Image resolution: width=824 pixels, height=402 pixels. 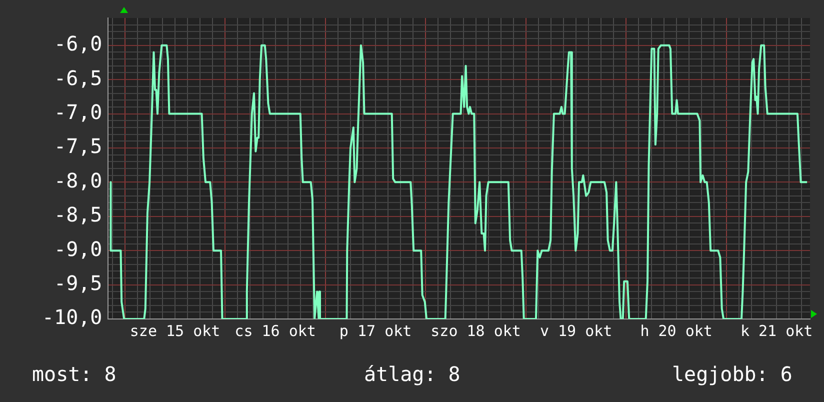 I want to click on x-tick-label: v 19 okt, so click(x=576, y=331).